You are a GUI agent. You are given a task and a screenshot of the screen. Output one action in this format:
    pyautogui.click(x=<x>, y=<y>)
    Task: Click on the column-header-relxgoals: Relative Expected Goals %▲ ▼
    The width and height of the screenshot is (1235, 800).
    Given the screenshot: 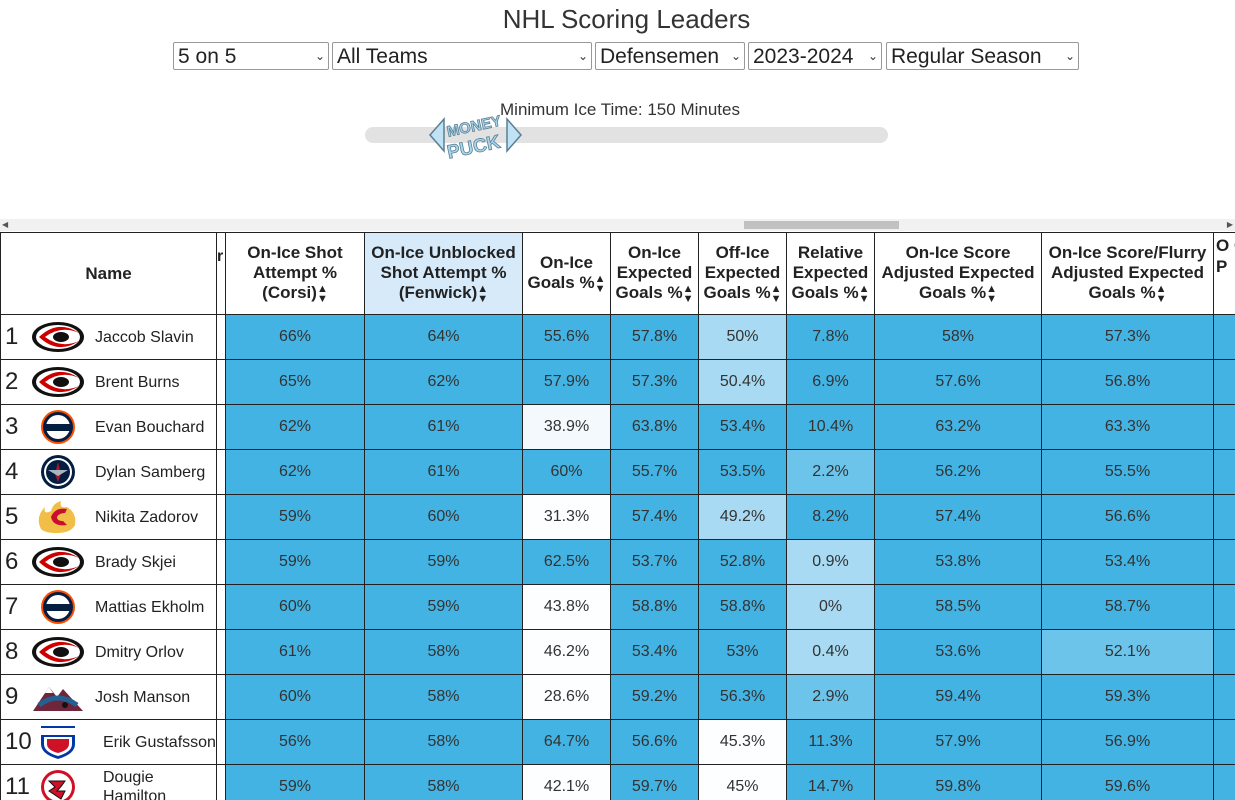 What is the action you would take?
    pyautogui.click(x=830, y=273)
    